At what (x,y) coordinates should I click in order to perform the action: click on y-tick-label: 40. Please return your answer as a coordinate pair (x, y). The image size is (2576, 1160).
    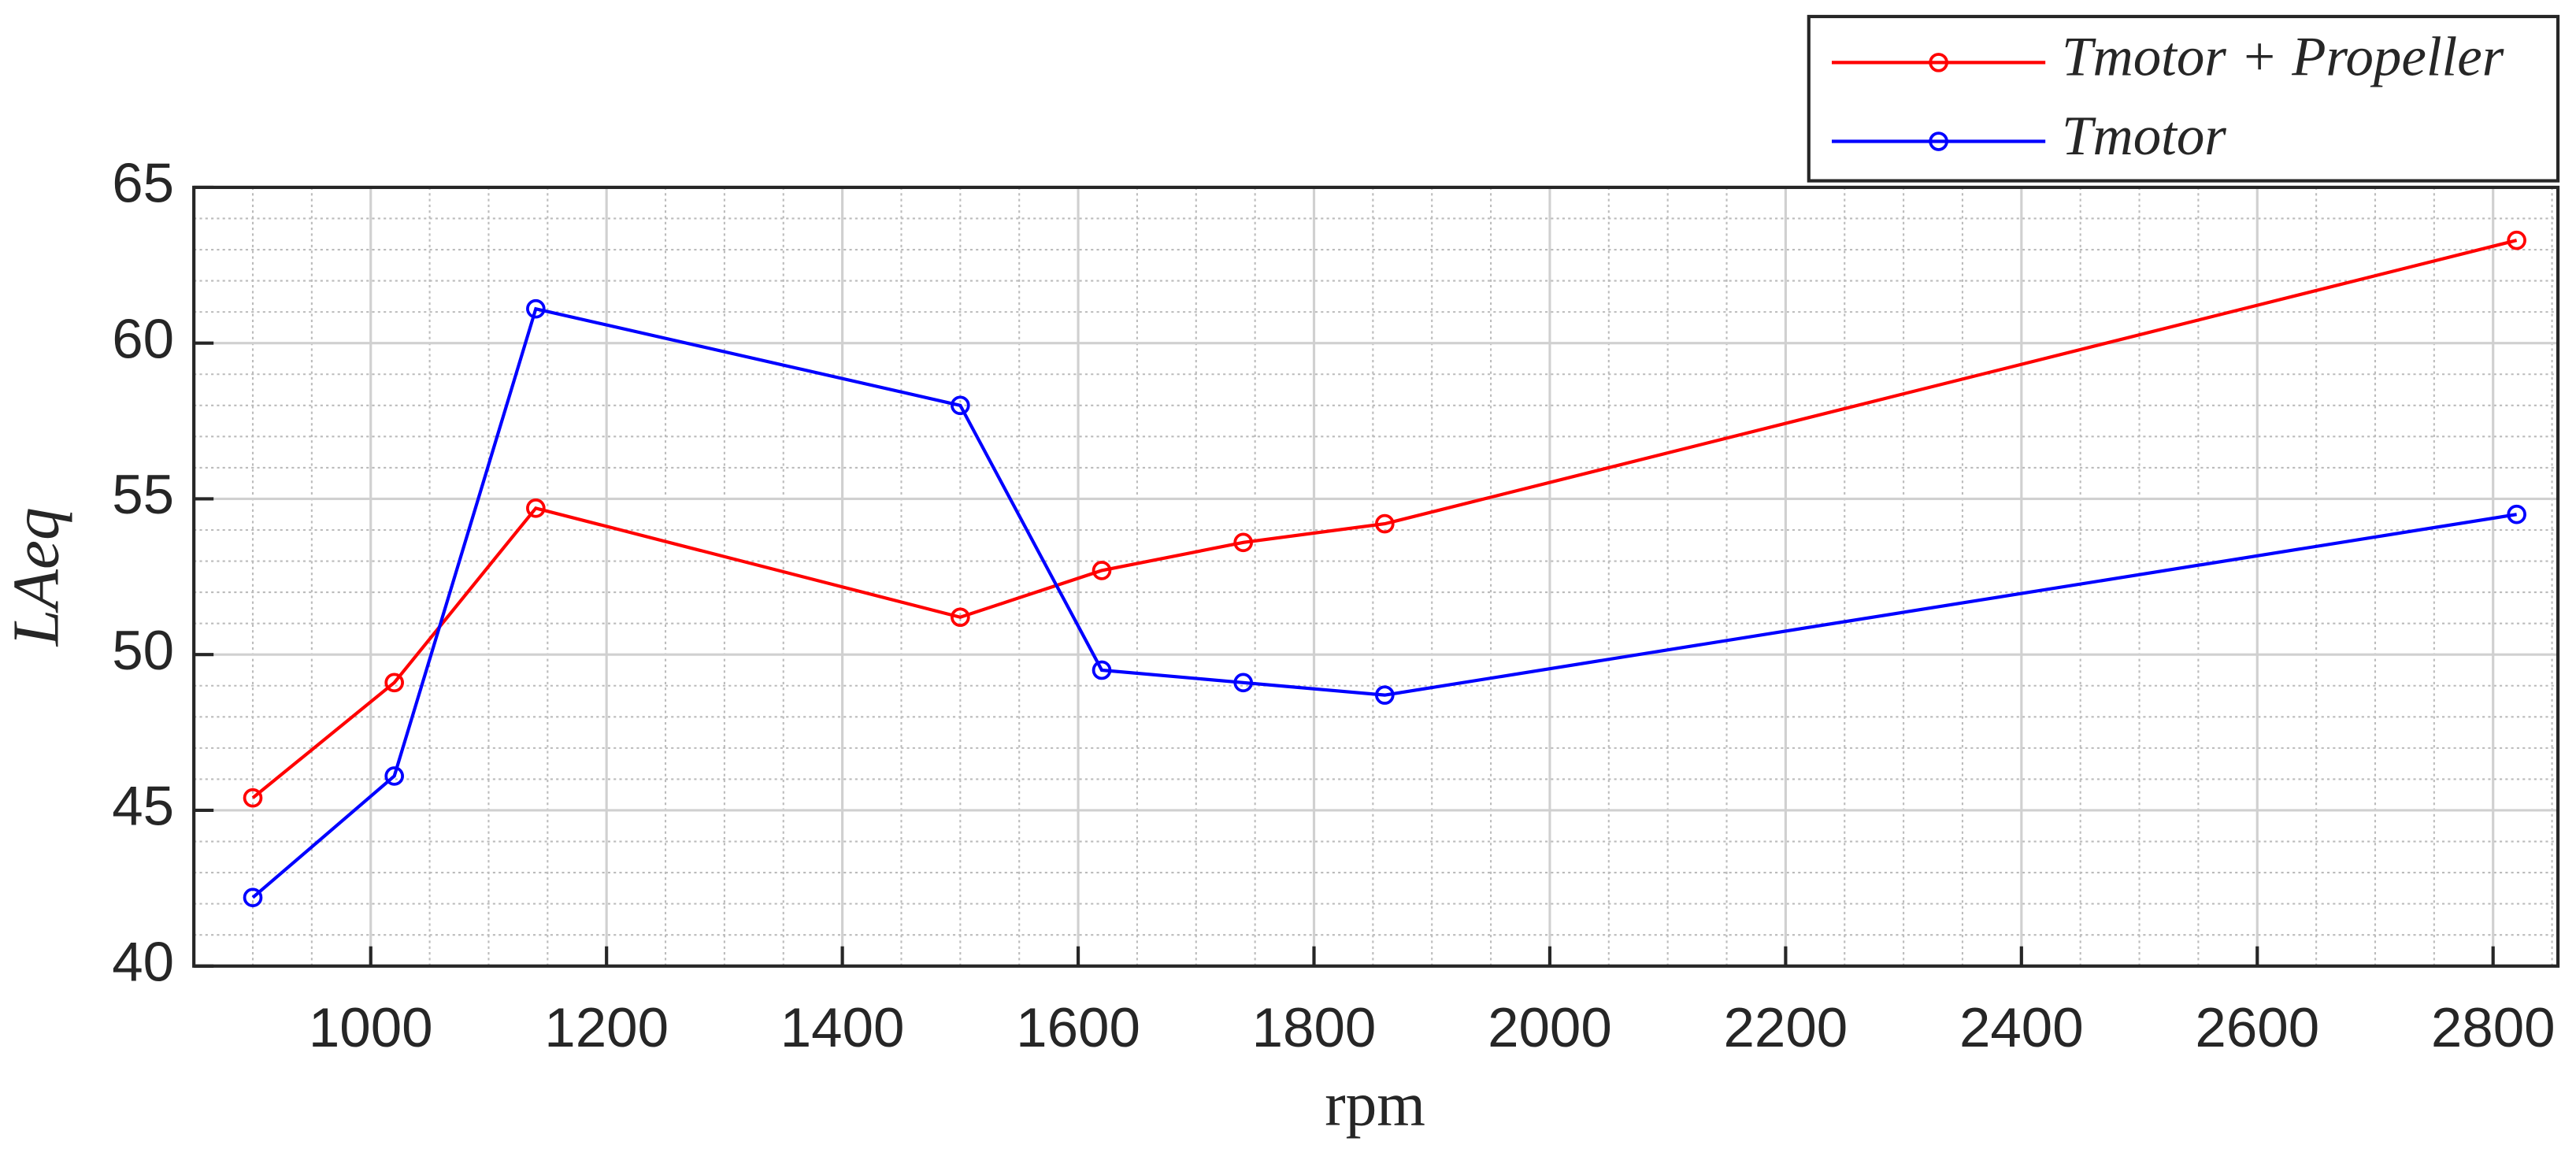
    Looking at the image, I should click on (143, 962).